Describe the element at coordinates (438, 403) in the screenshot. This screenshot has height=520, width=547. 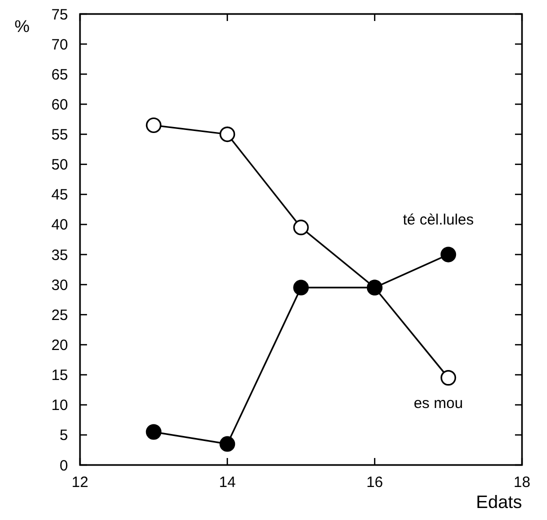
I see `series-label: es mou` at that location.